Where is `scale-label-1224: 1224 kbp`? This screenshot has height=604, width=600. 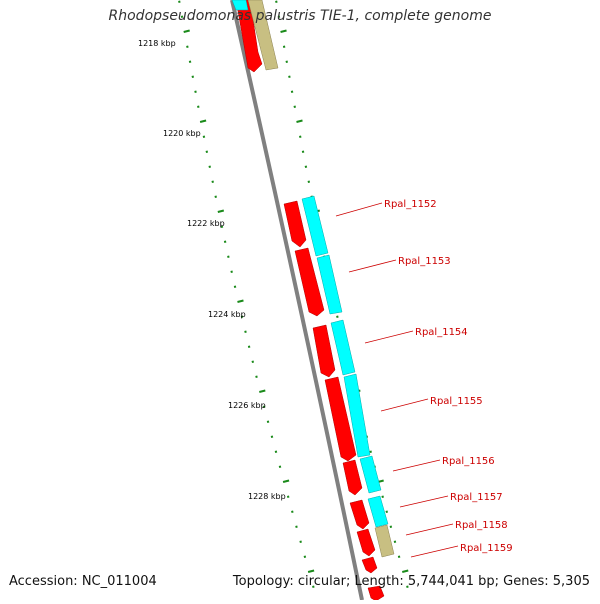 scale-label-1224: 1224 kbp is located at coordinates (227, 314).